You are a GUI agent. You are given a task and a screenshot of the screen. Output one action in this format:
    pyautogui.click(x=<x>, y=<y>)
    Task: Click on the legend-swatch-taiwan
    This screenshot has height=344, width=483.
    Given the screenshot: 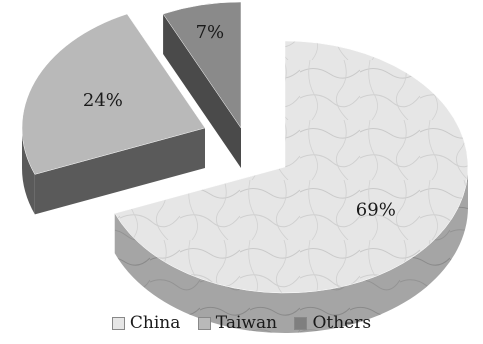 What is the action you would take?
    pyautogui.click(x=204, y=323)
    